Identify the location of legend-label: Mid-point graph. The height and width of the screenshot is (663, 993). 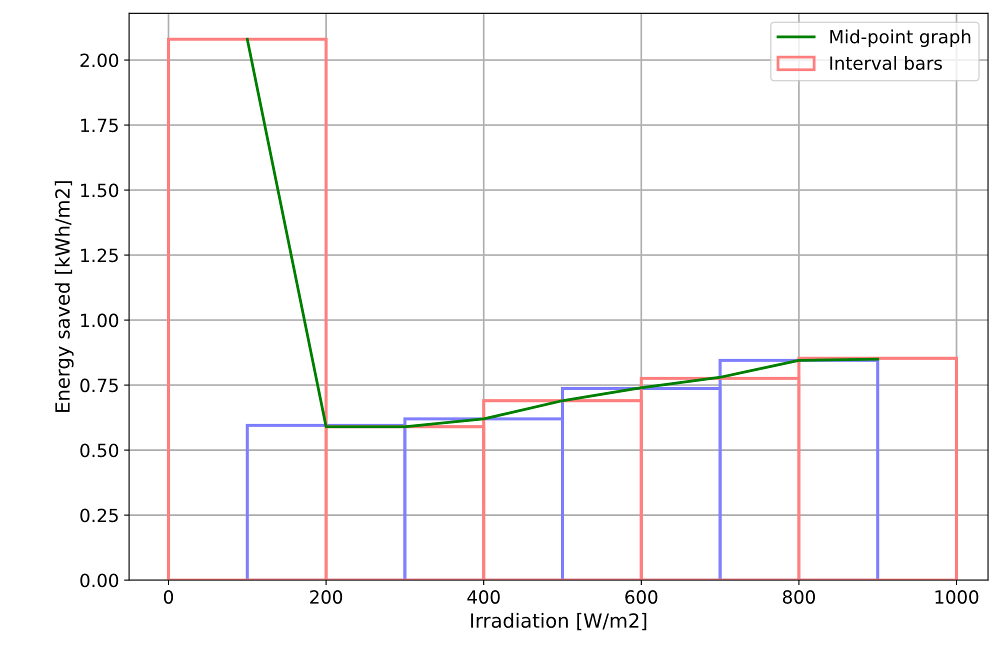
(900, 38).